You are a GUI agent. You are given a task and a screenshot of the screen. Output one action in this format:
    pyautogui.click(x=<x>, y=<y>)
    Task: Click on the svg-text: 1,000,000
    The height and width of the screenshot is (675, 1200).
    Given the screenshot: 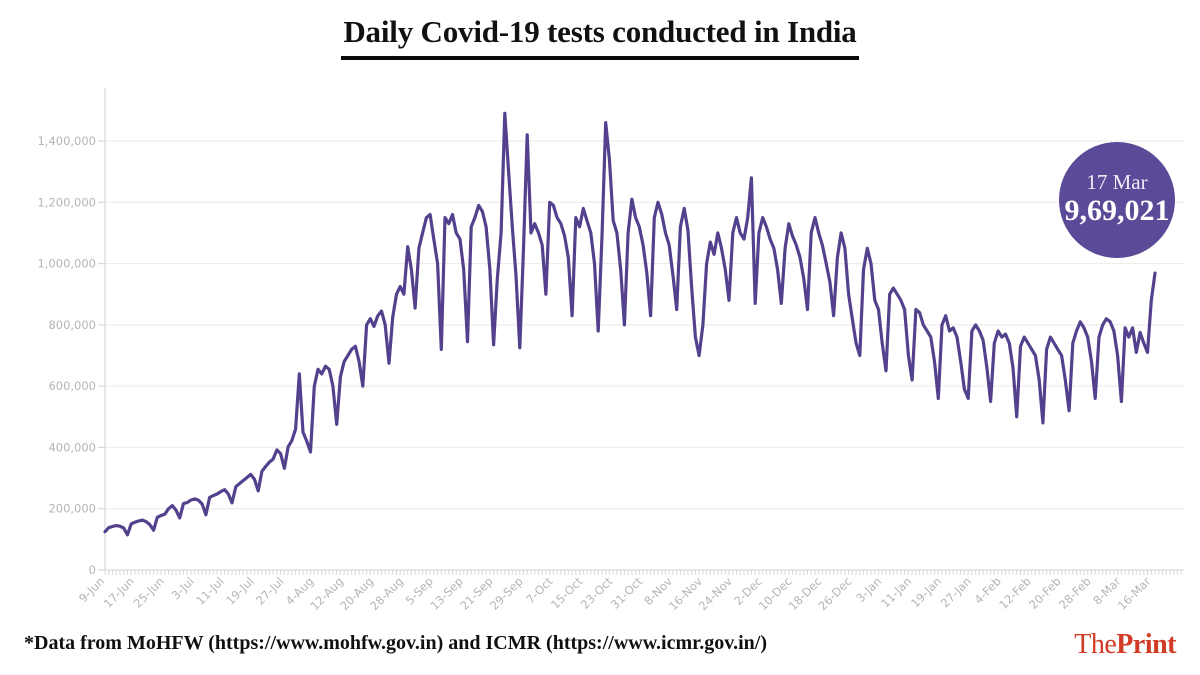 What is the action you would take?
    pyautogui.click(x=66, y=264)
    